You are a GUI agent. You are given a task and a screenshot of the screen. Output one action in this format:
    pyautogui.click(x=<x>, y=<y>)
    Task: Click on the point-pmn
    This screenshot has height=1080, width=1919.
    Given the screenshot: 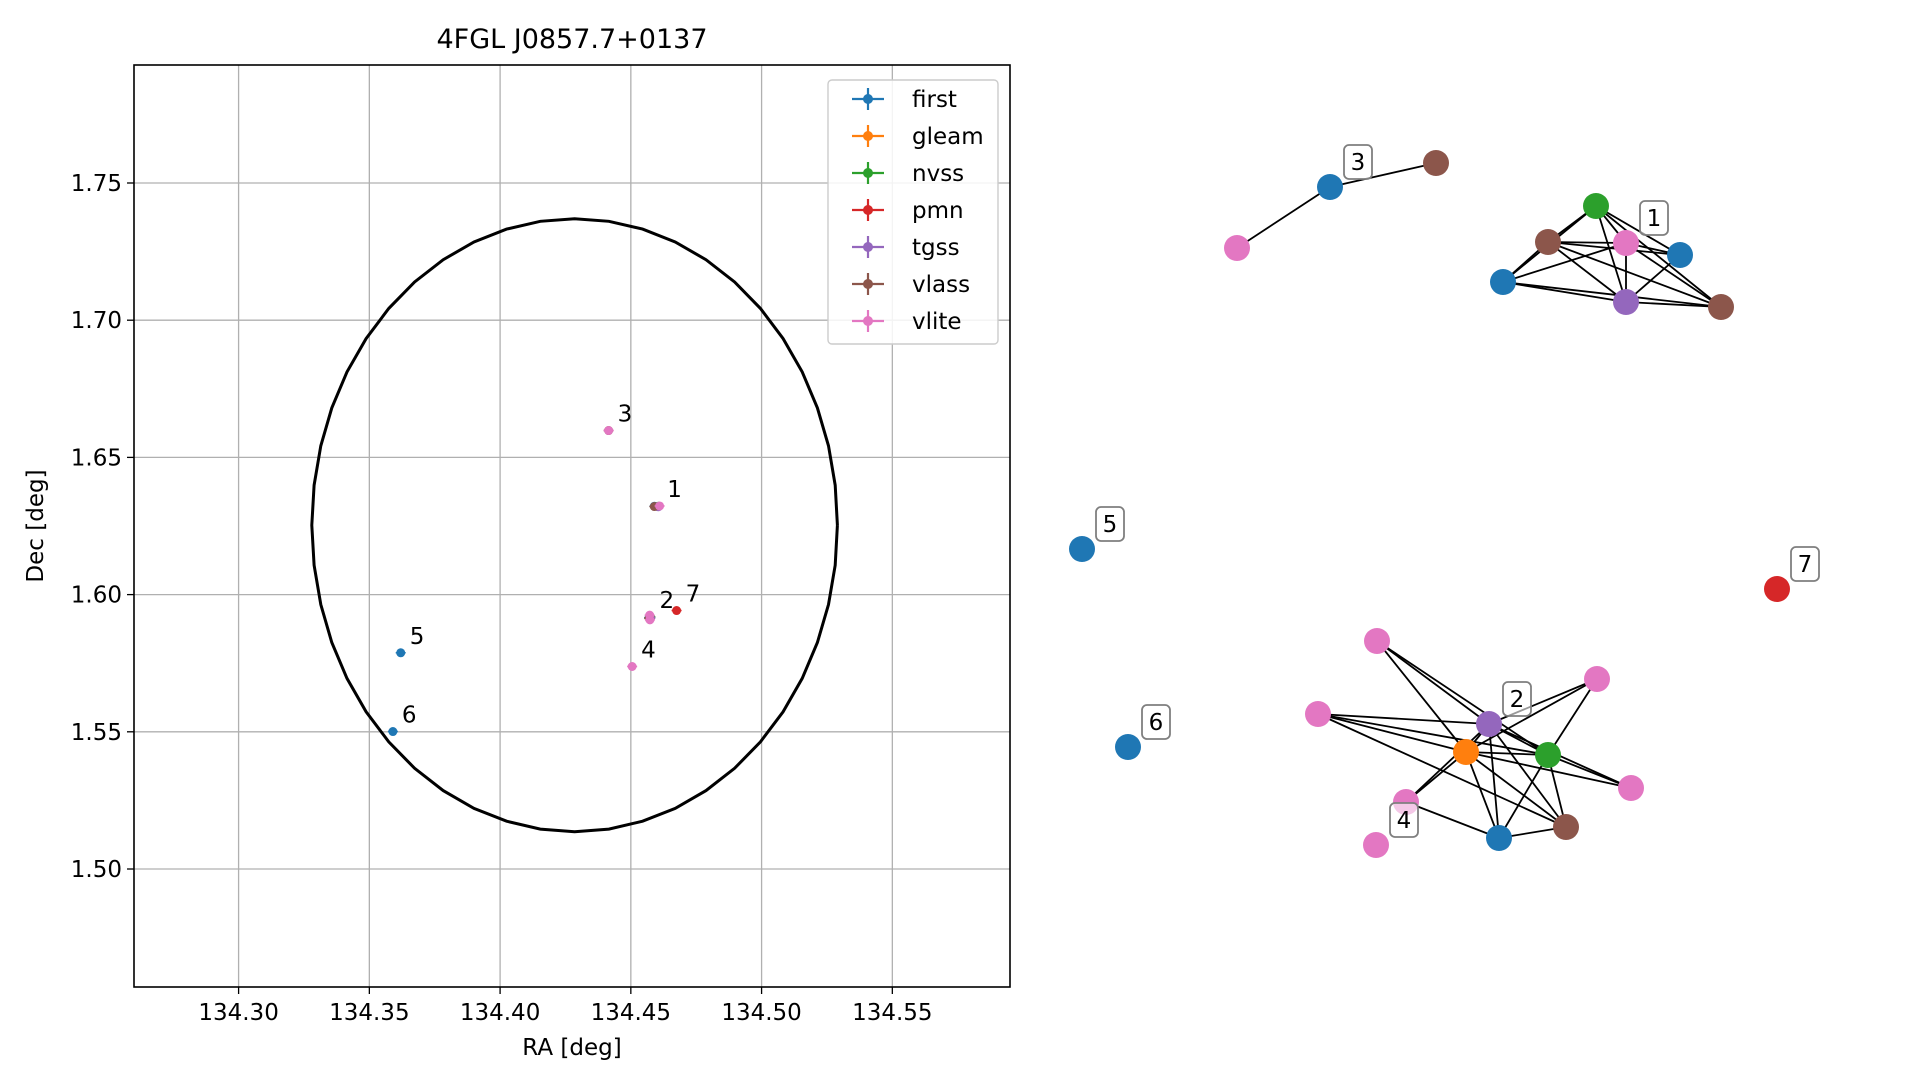 What is the action you would take?
    pyautogui.click(x=676, y=611)
    